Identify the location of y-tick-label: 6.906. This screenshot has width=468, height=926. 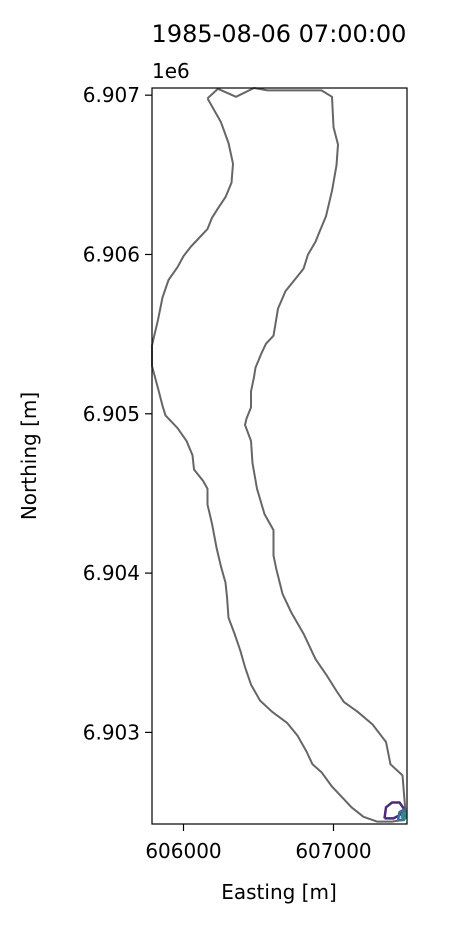
(111, 254).